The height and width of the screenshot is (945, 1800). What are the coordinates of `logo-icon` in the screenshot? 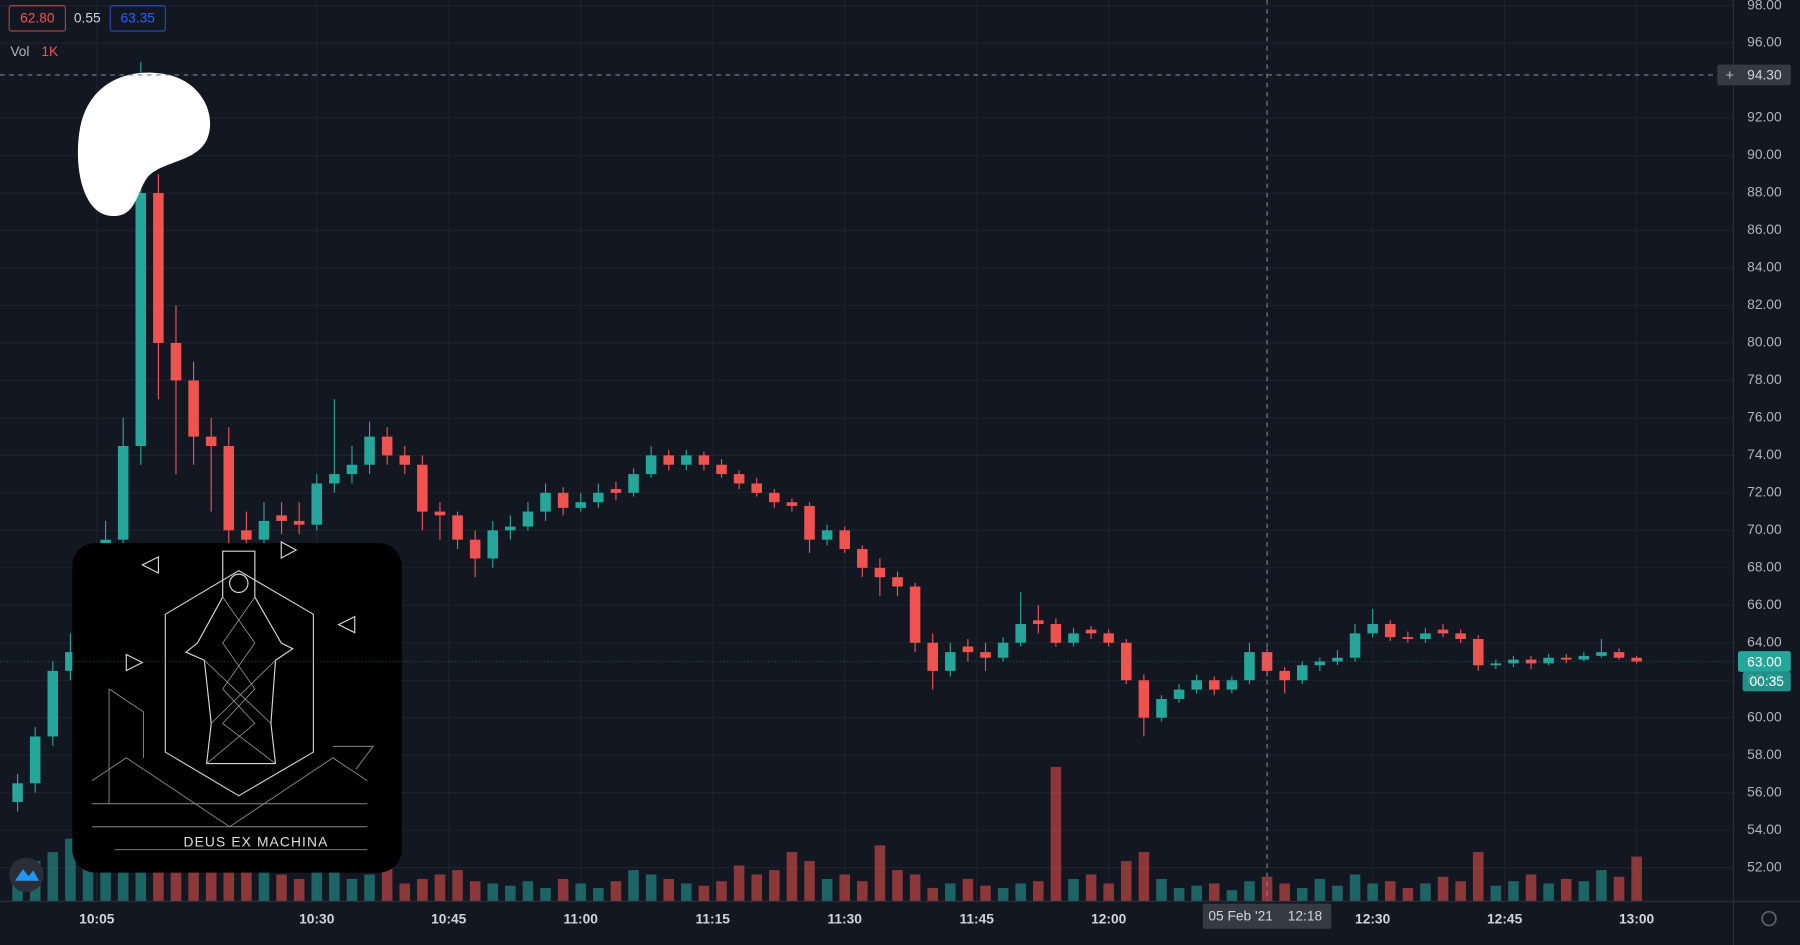 It's located at (27, 875).